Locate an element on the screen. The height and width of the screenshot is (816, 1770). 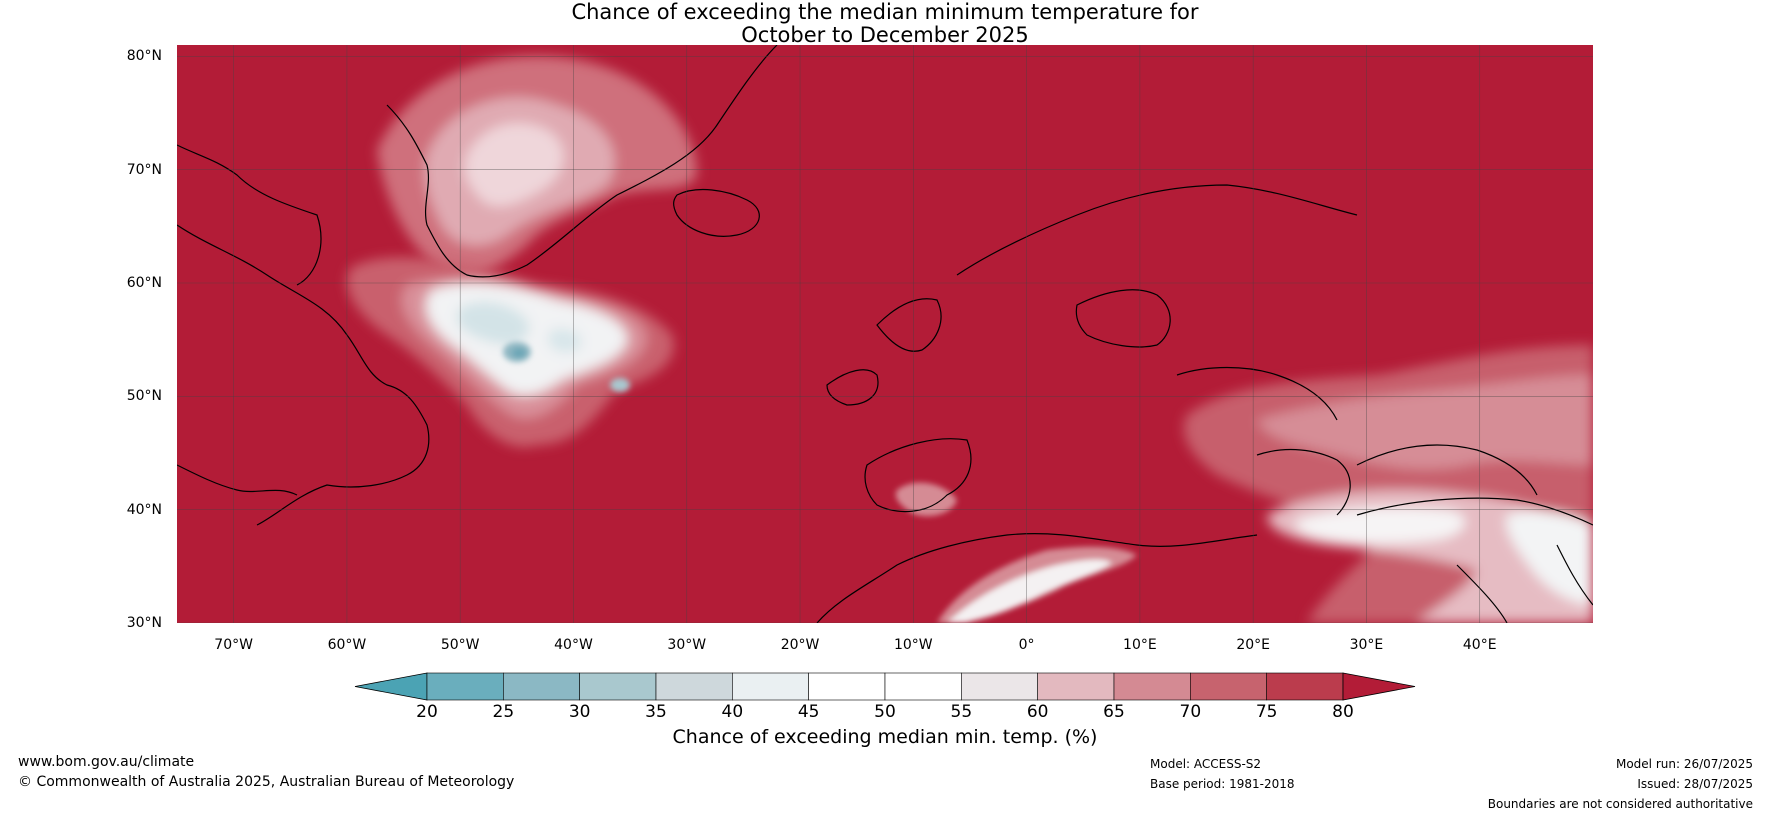
longitude-label: 30°W is located at coordinates (687, 645).